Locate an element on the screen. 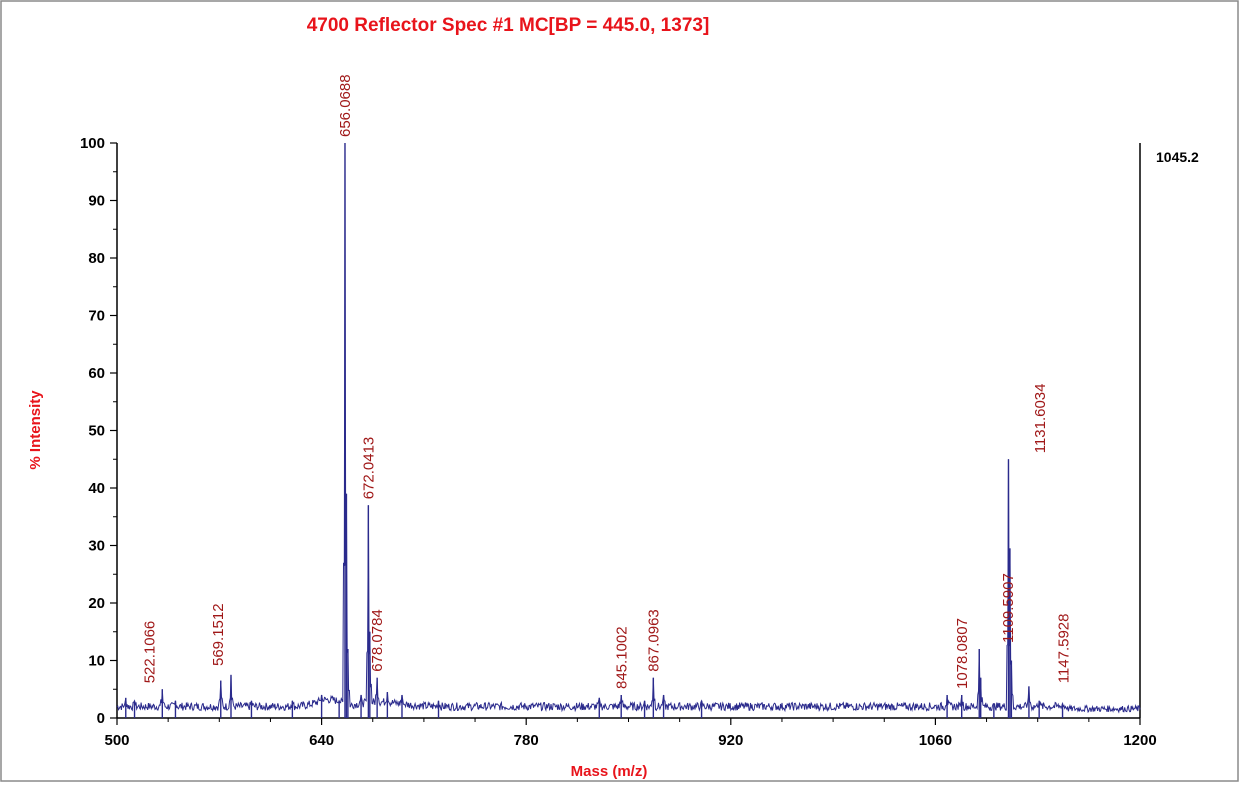 The image size is (1239, 787). y-tick-label: 70 is located at coordinates (96, 316).